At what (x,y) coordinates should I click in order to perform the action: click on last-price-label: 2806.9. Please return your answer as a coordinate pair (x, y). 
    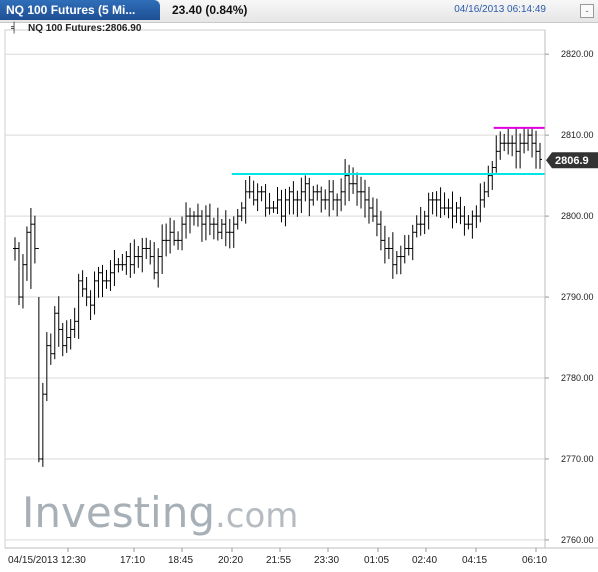
    Looking at the image, I should click on (572, 161).